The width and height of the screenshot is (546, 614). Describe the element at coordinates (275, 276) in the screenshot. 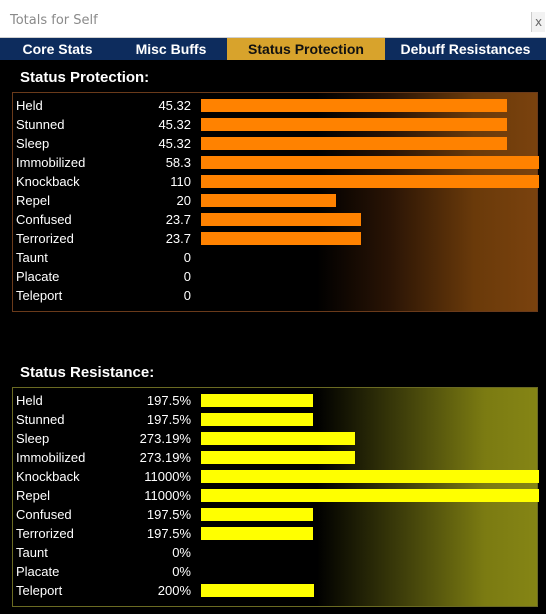

I see `protection-row: Placate 0` at that location.